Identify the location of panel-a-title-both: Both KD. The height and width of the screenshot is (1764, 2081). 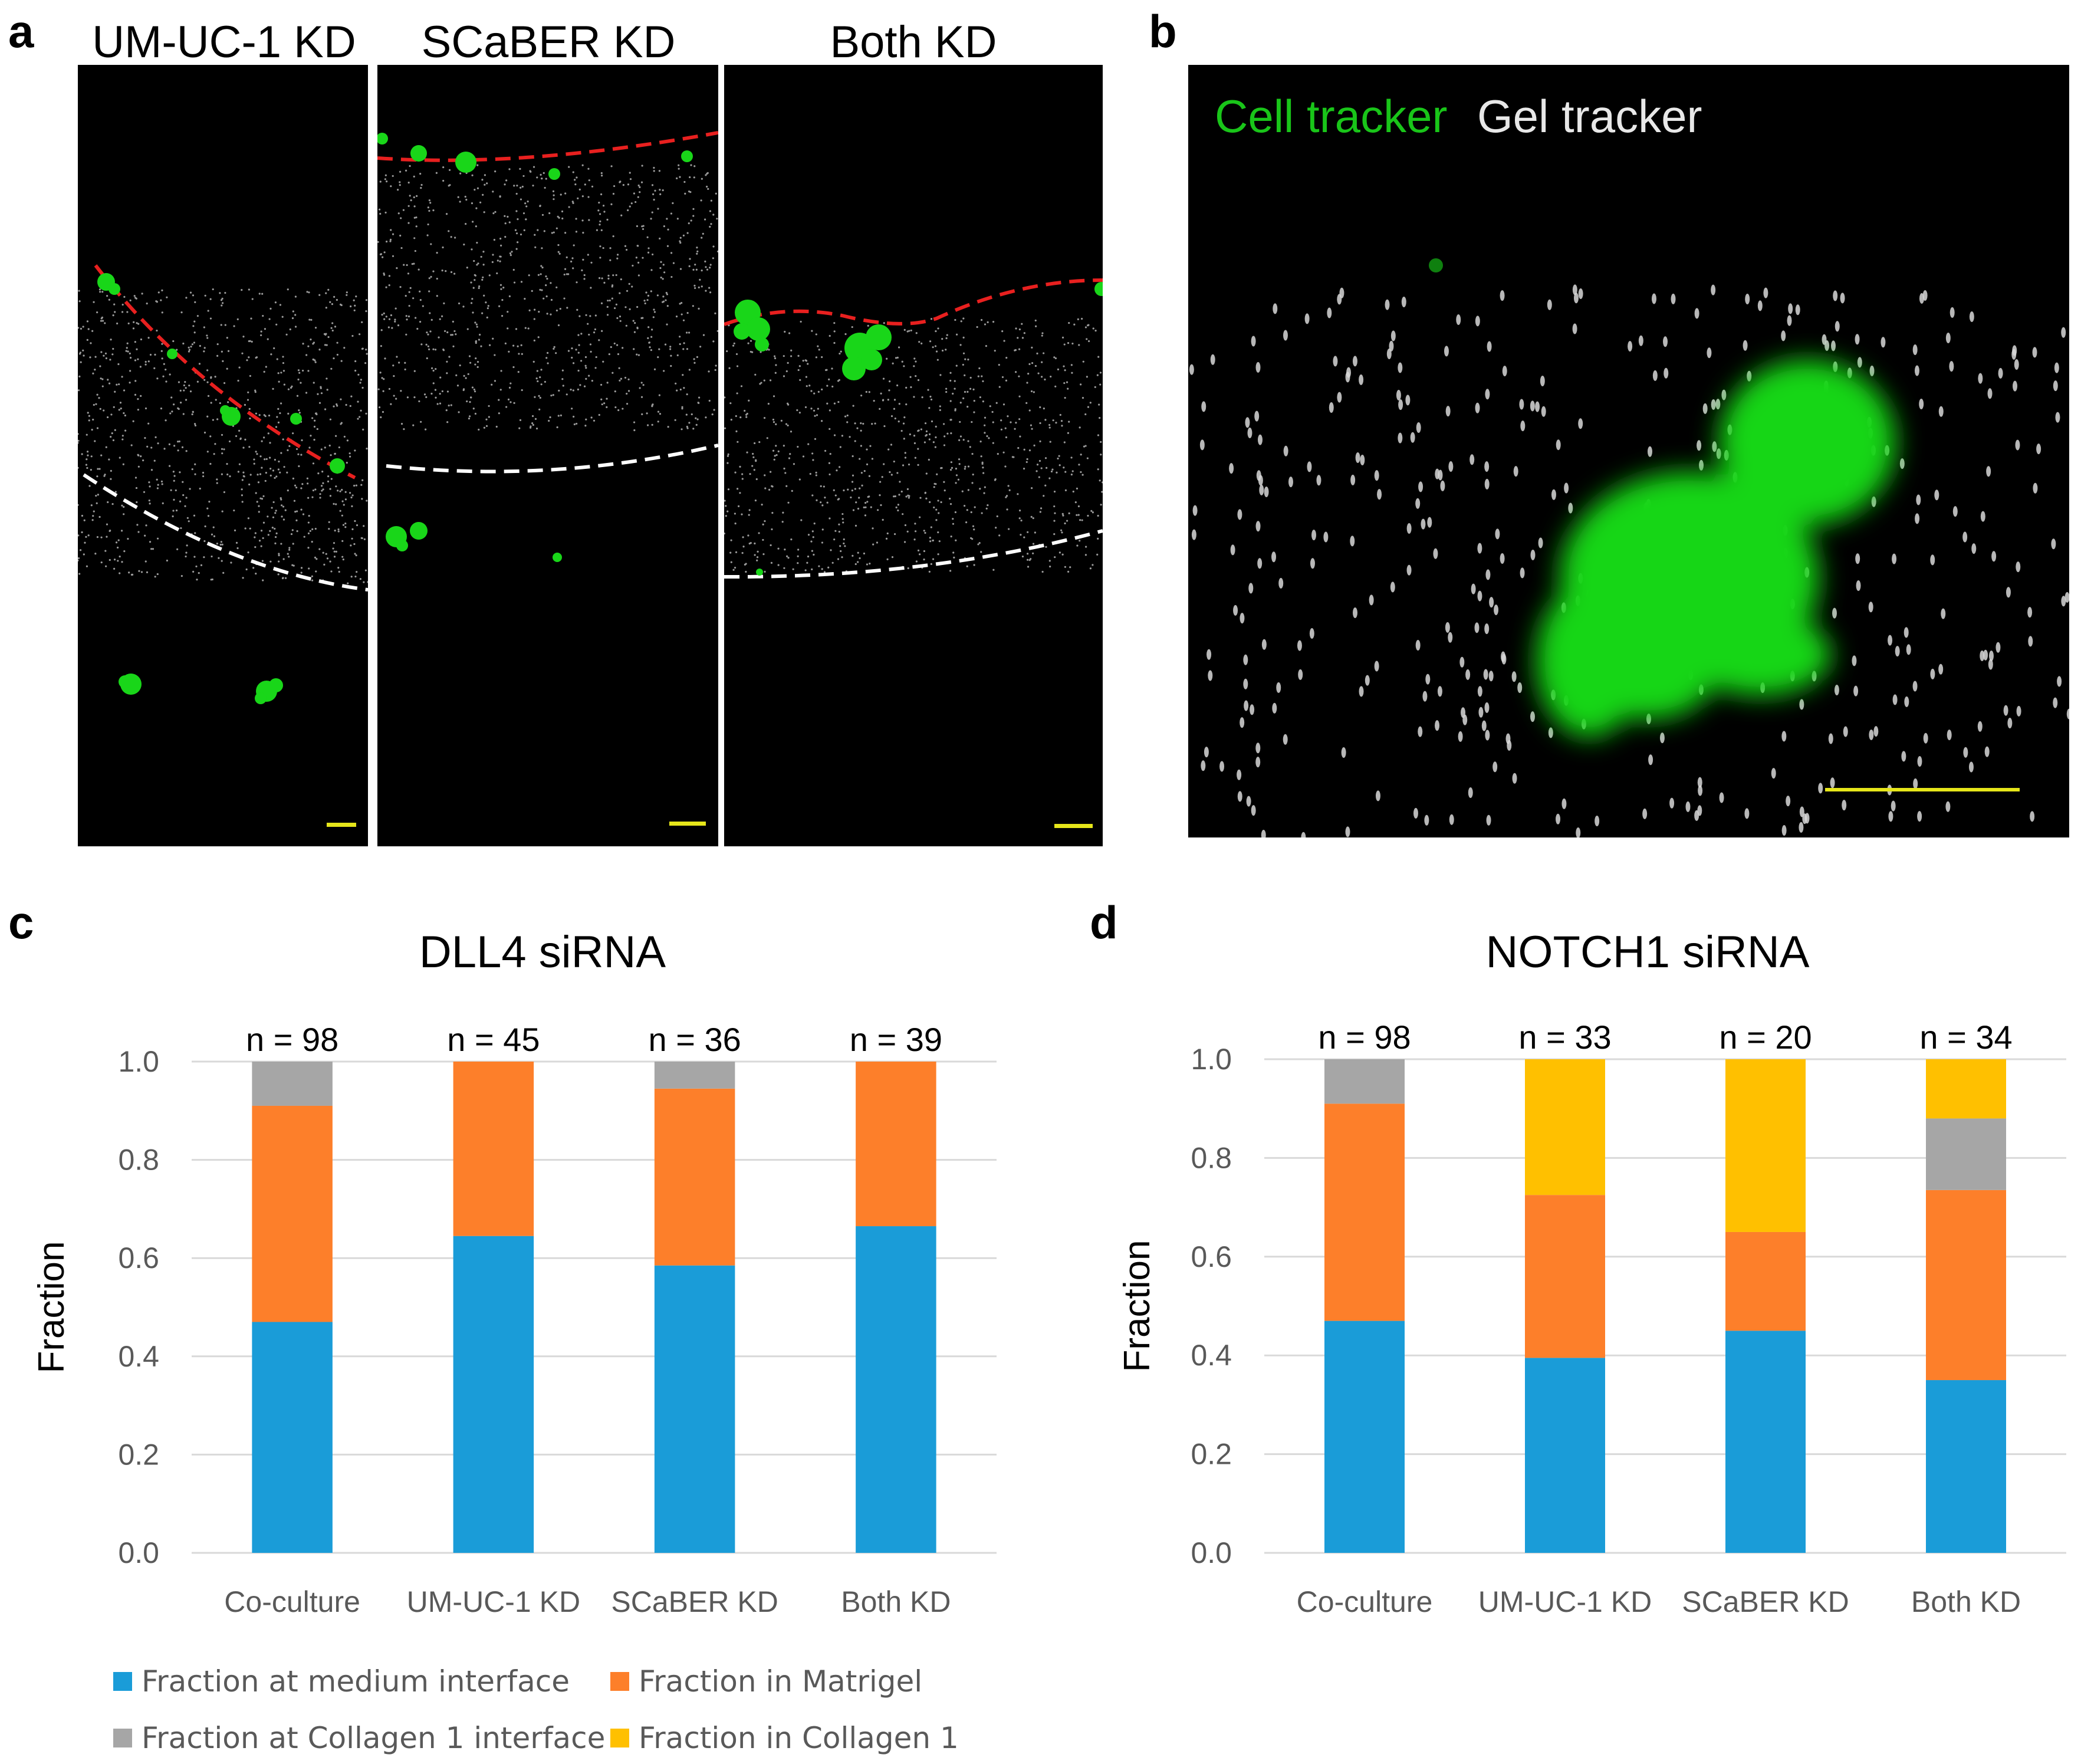
(913, 42).